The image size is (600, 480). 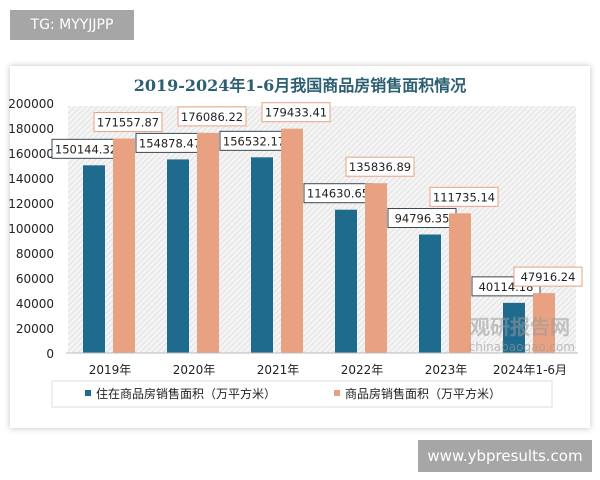 I want to click on site-label: www.ybpresults.com, so click(x=505, y=456).